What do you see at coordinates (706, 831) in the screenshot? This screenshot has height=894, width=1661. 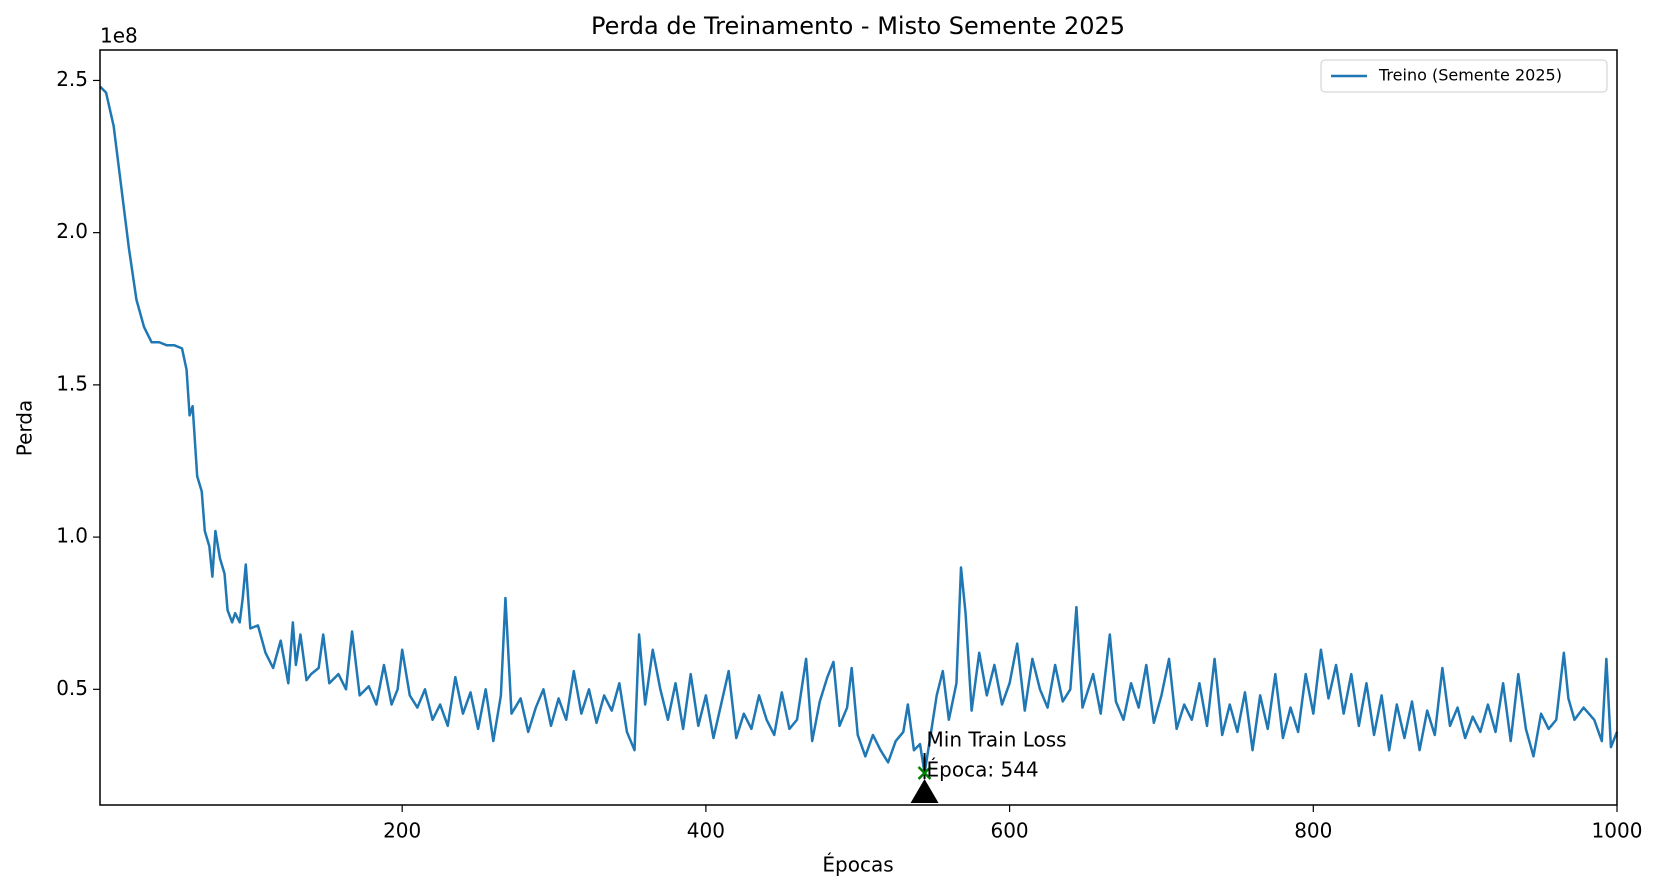 I see `x-tick-label: 400` at bounding box center [706, 831].